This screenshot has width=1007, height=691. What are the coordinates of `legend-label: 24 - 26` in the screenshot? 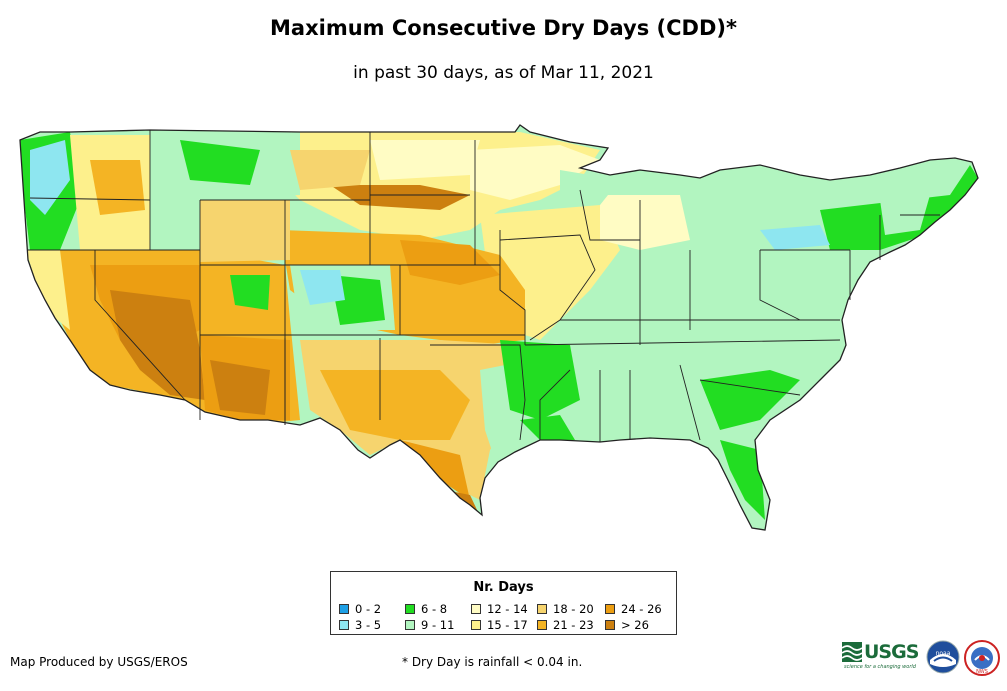 It's located at (641, 609).